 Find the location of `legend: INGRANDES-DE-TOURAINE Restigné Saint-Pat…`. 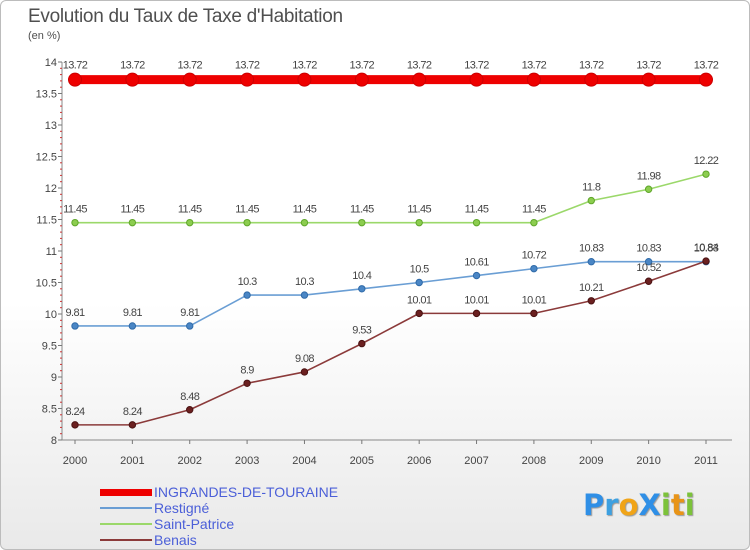

legend: INGRANDES-DE-TOURAINE Restigné Saint-Pat… is located at coordinates (260, 516).